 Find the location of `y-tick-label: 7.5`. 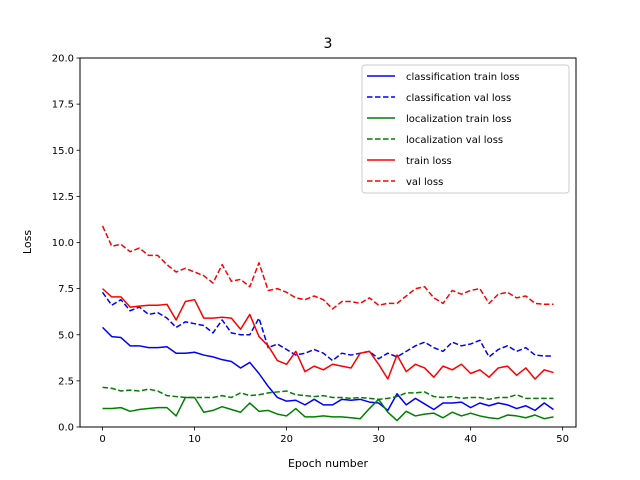

y-tick-label: 7.5 is located at coordinates (66, 289).